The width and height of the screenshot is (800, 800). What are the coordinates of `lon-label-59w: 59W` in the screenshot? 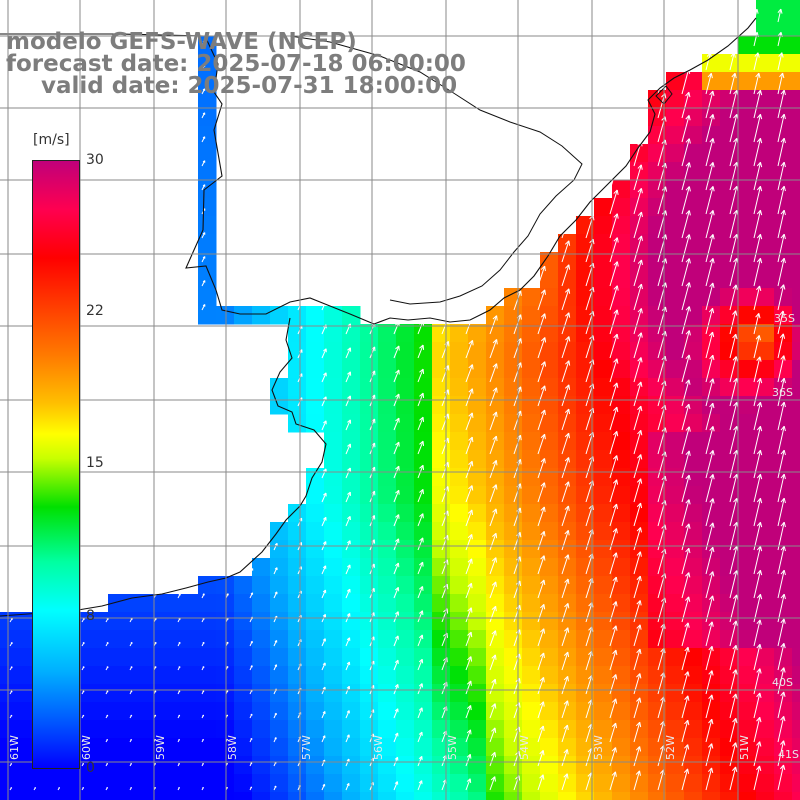 It's located at (160, 747).